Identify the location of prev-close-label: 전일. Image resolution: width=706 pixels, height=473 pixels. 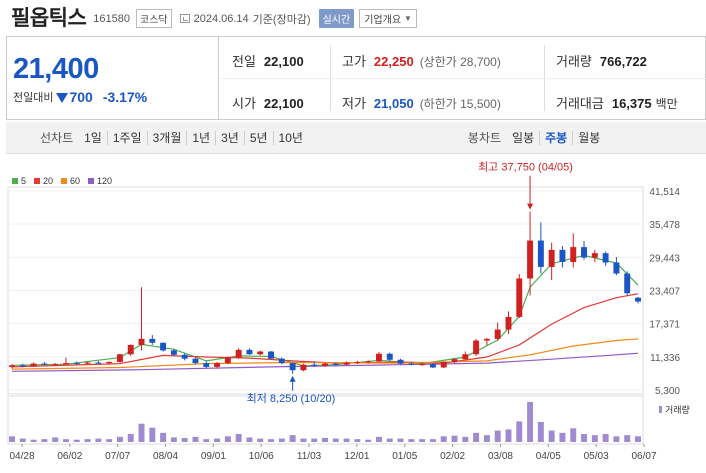
(244, 61).